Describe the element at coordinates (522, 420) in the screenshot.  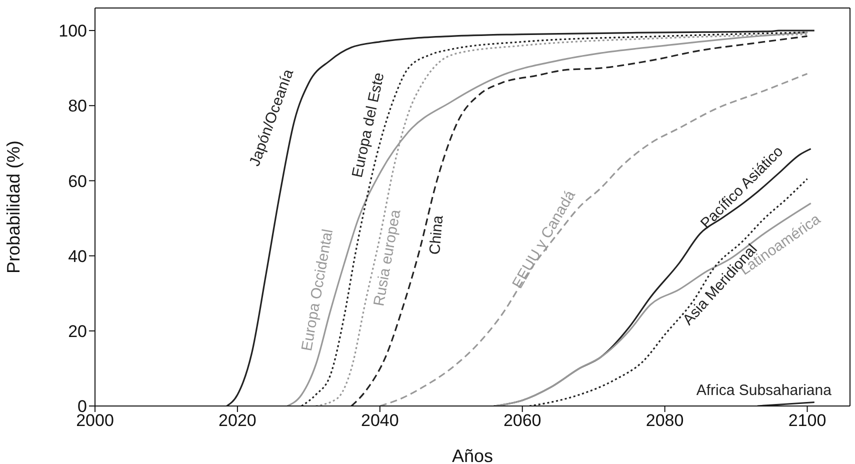
I see `x-tick-label: 2060` at that location.